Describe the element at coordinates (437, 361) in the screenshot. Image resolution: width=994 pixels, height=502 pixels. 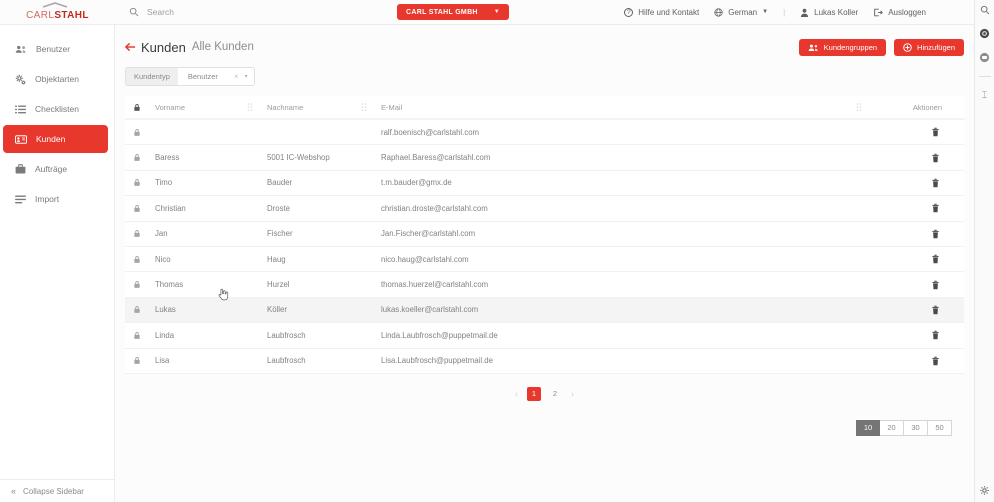
I see `cell-email: Lisa.Laubfrosch@puppetmail.de` at that location.